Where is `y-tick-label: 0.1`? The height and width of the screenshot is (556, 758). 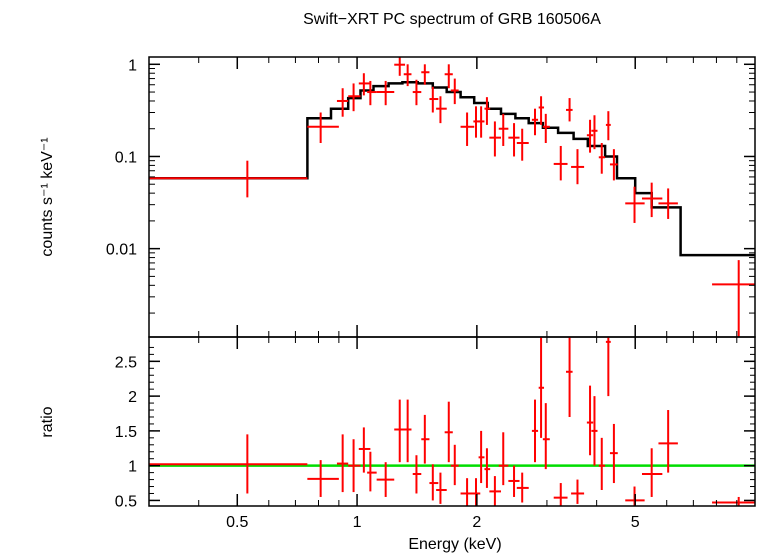 y-tick-label: 0.1 is located at coordinates (126, 157).